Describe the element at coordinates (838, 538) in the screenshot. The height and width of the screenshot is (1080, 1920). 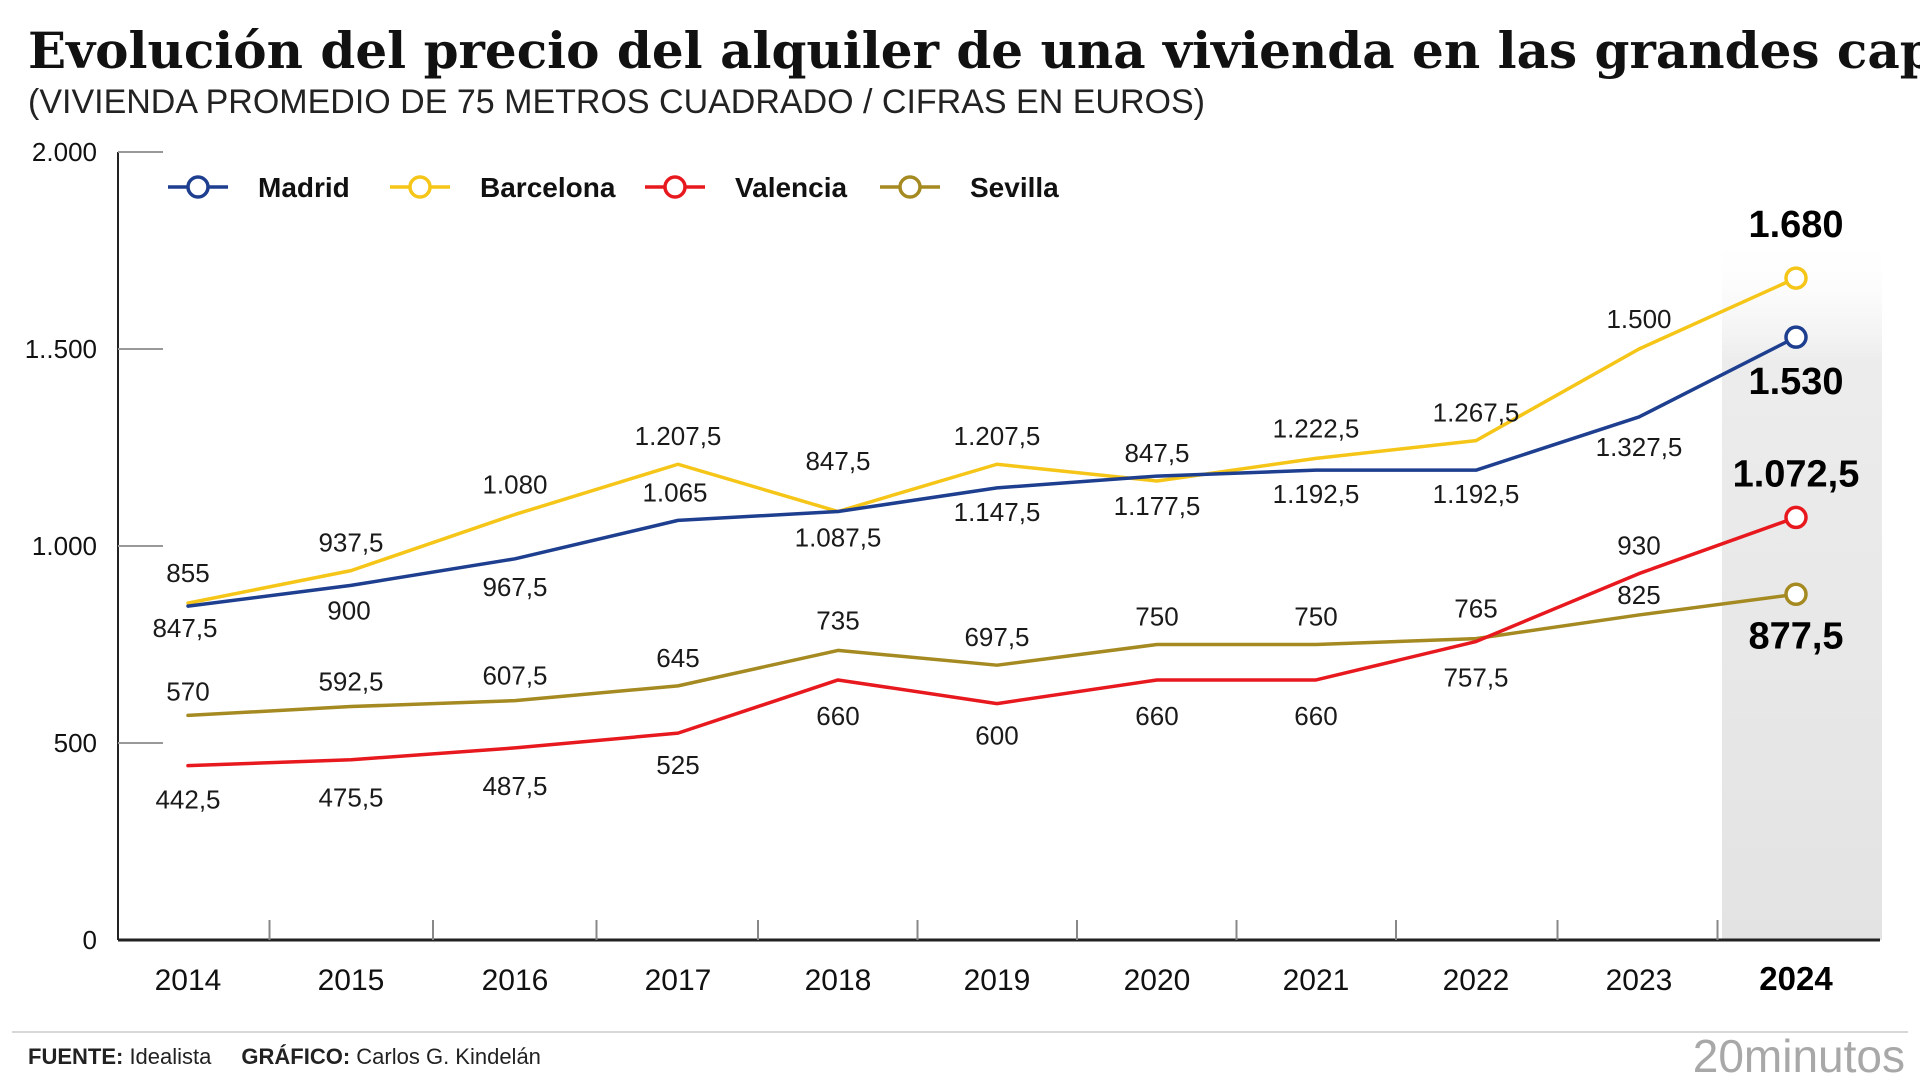
I see `data-label-madrid: 1.087,5` at that location.